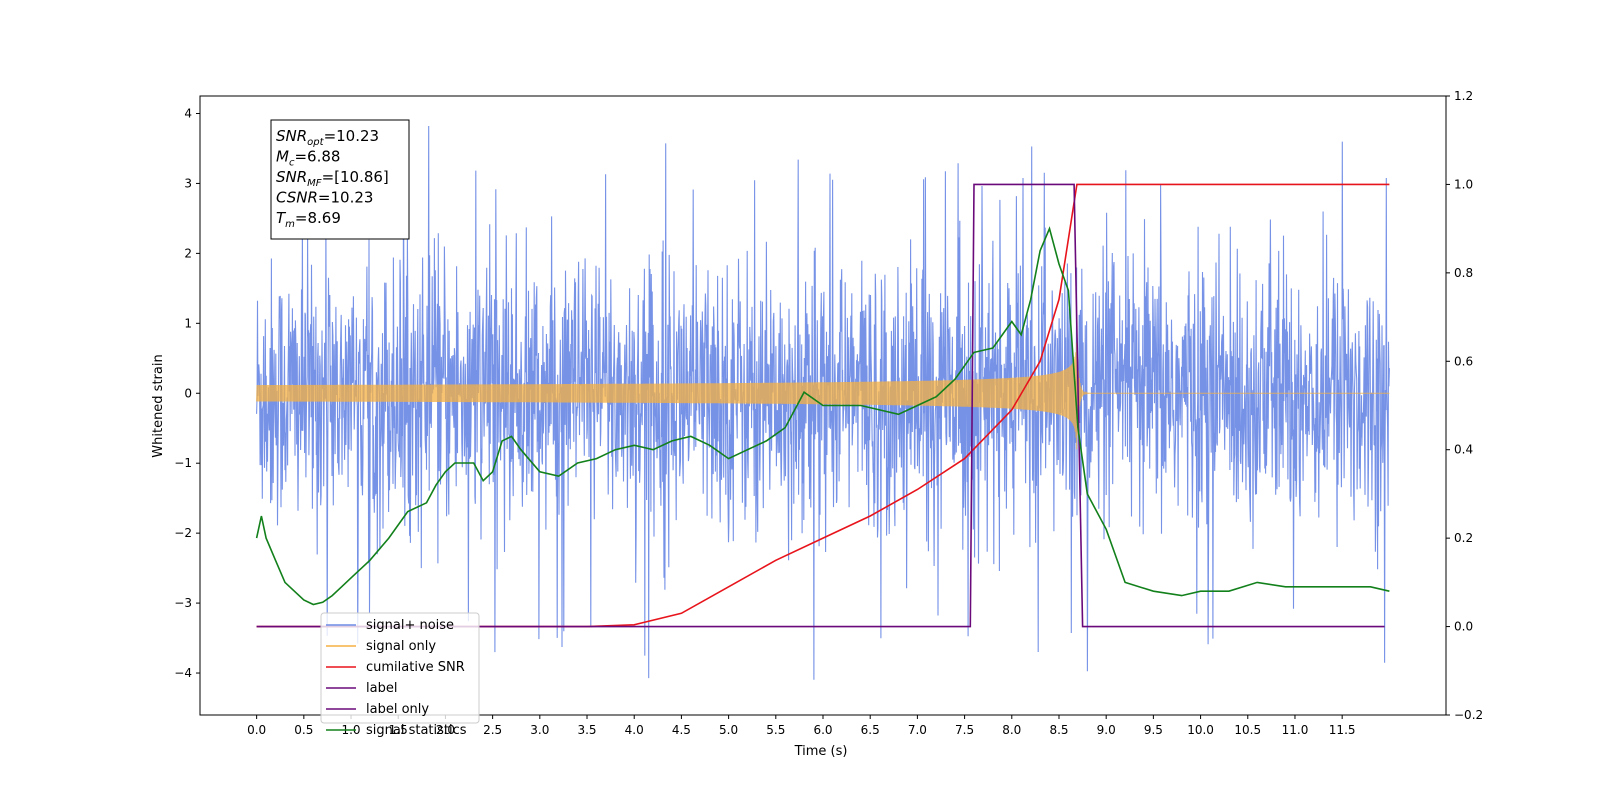 This screenshot has width=1600, height=800. I want to click on x-tick-label: 11.5, so click(1342, 730).